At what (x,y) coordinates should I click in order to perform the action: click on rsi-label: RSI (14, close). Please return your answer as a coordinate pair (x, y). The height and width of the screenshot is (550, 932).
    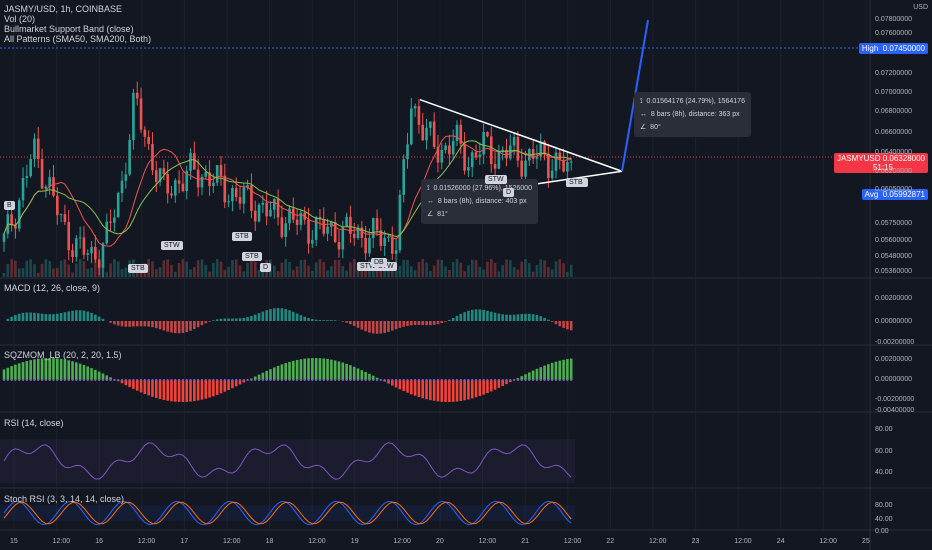
    Looking at the image, I should click on (34, 423).